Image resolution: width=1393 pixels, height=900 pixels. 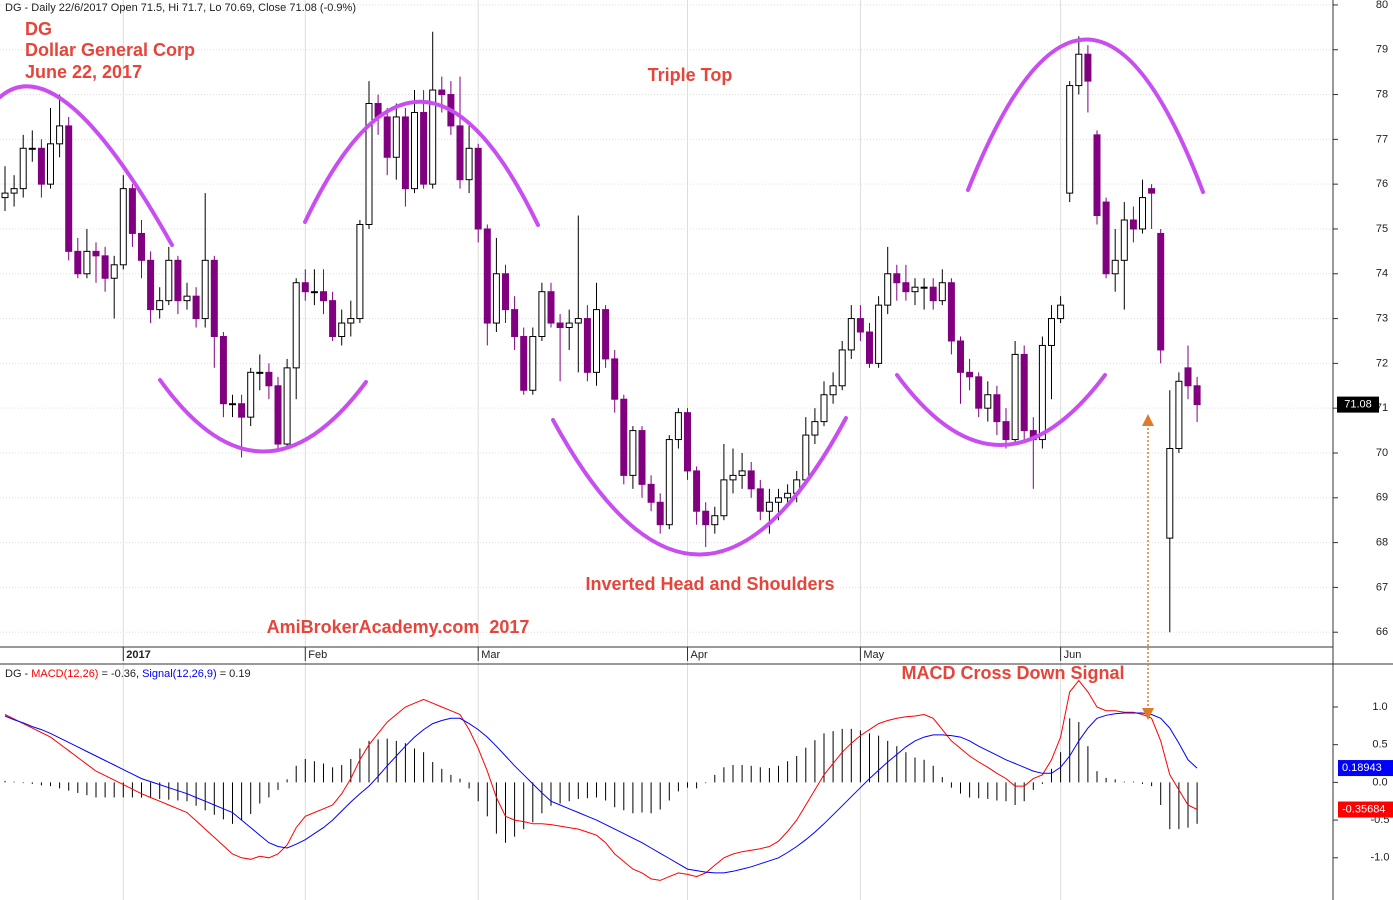 I want to click on annotation: Triple Top, so click(x=690, y=75).